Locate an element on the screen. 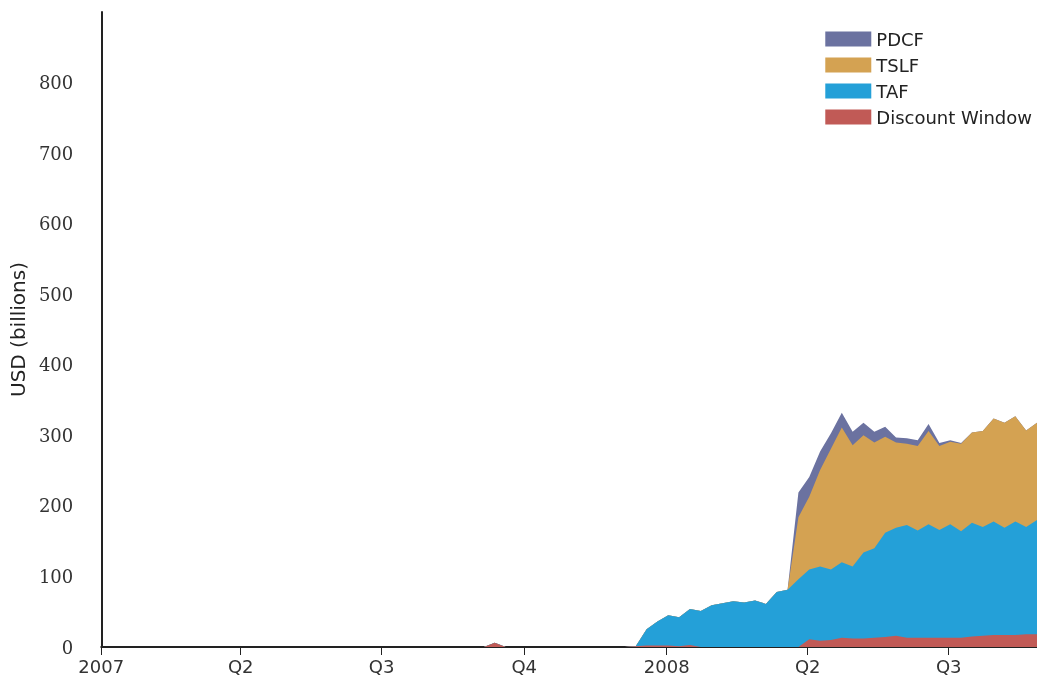 Image resolution: width=1037 pixels, height=690 pixels. y-tick-label: 500 is located at coordinates (56, 294).